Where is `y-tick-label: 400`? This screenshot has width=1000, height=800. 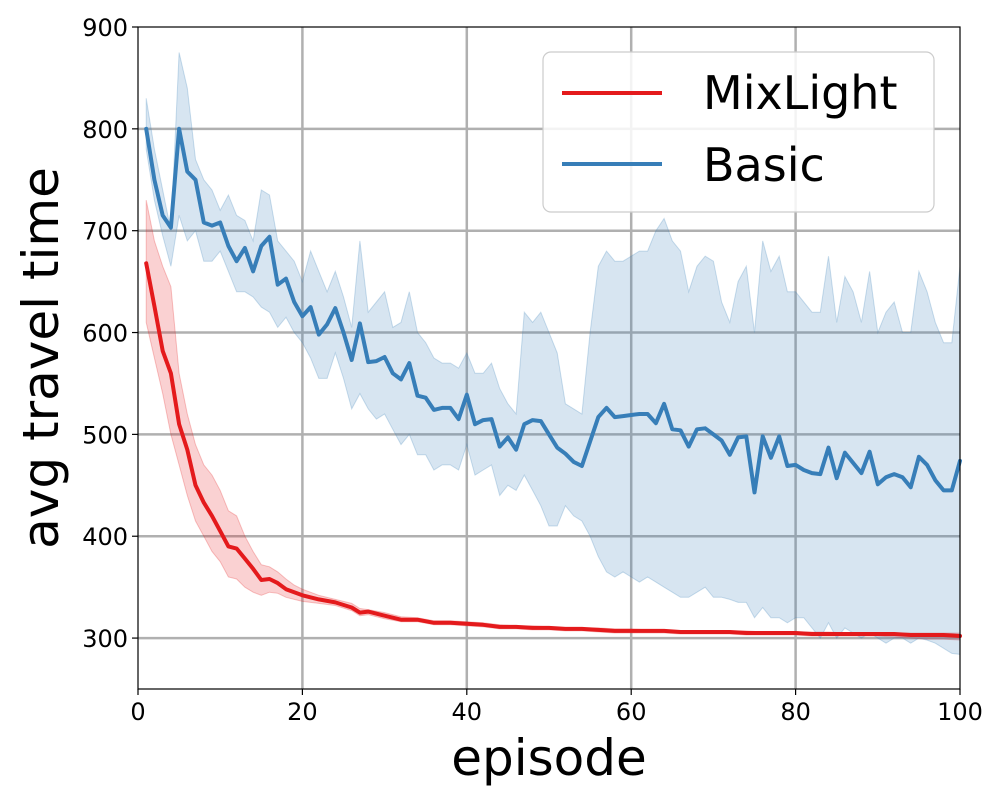
y-tick-label: 400 is located at coordinates (105, 537).